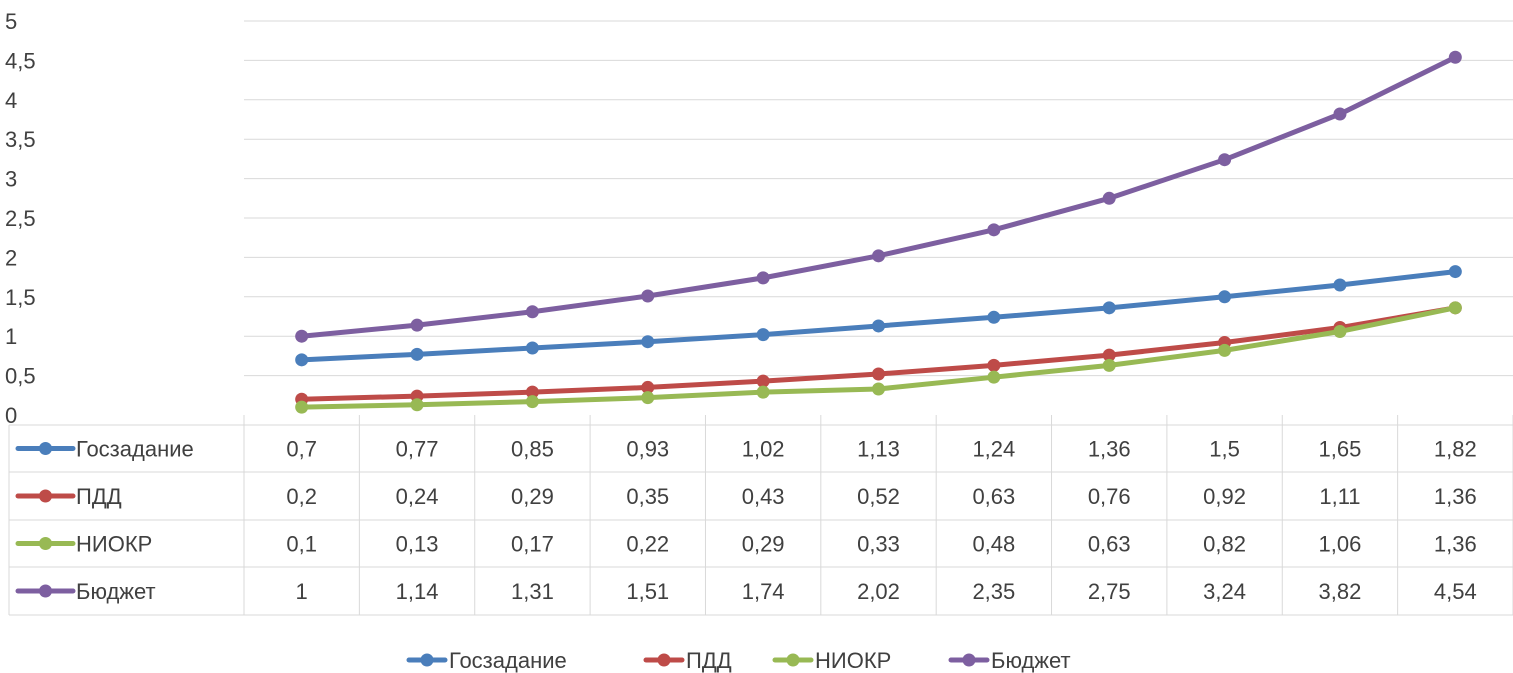  Describe the element at coordinates (647, 544) in the screenshot. I see `table-cell: 0,22` at that location.